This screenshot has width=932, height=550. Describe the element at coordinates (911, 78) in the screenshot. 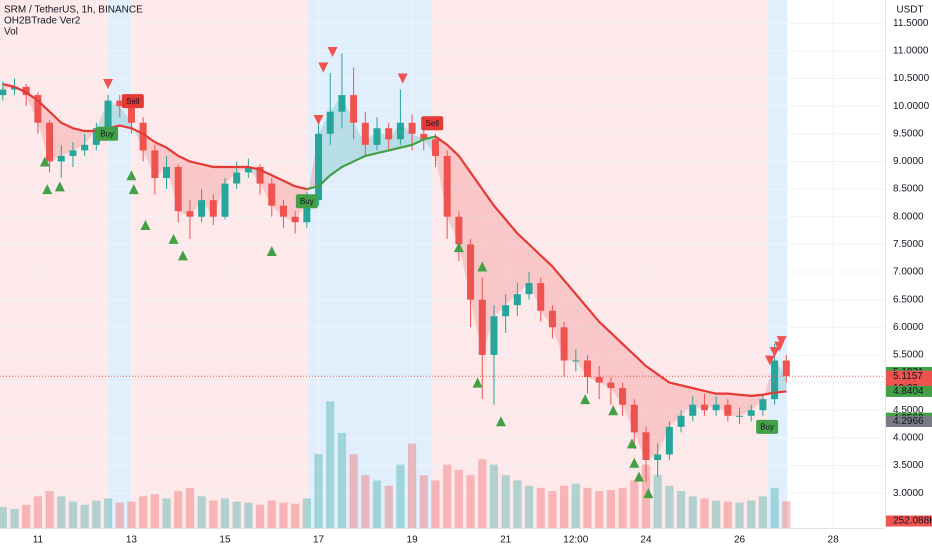

I see `y-tick-label: 10.5000` at that location.